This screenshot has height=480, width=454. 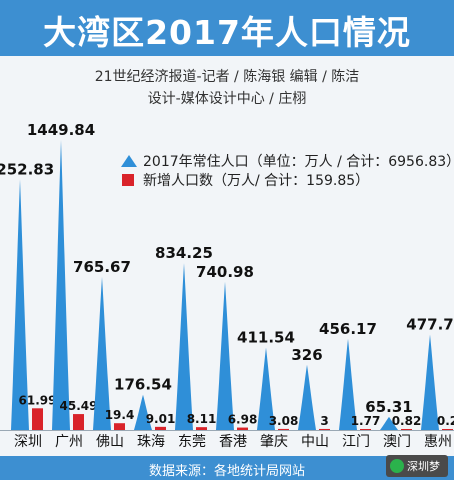 What do you see at coordinates (388, 407) in the screenshot?
I see `population-value-label: 65.31` at bounding box center [388, 407].